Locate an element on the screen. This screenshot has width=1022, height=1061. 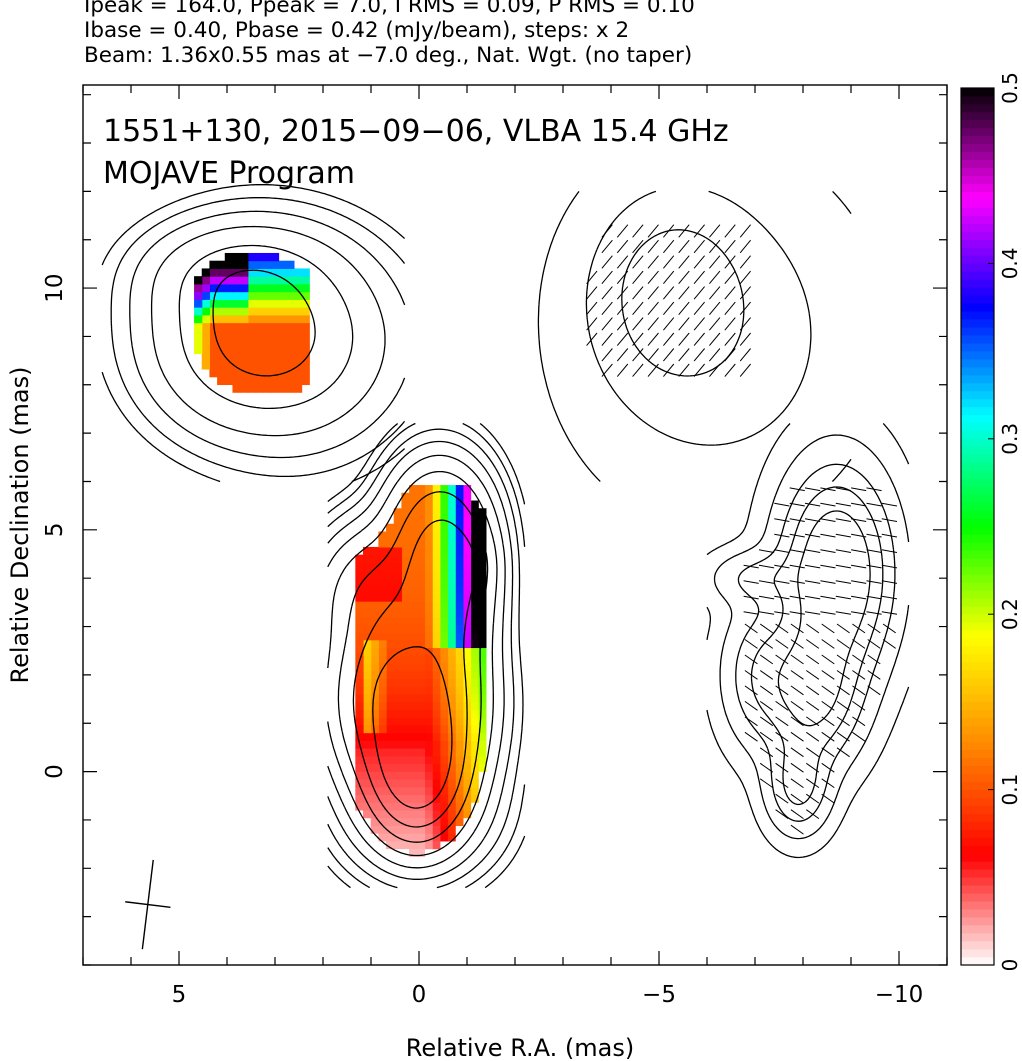
y-tick-label: 5 is located at coordinates (55, 530).